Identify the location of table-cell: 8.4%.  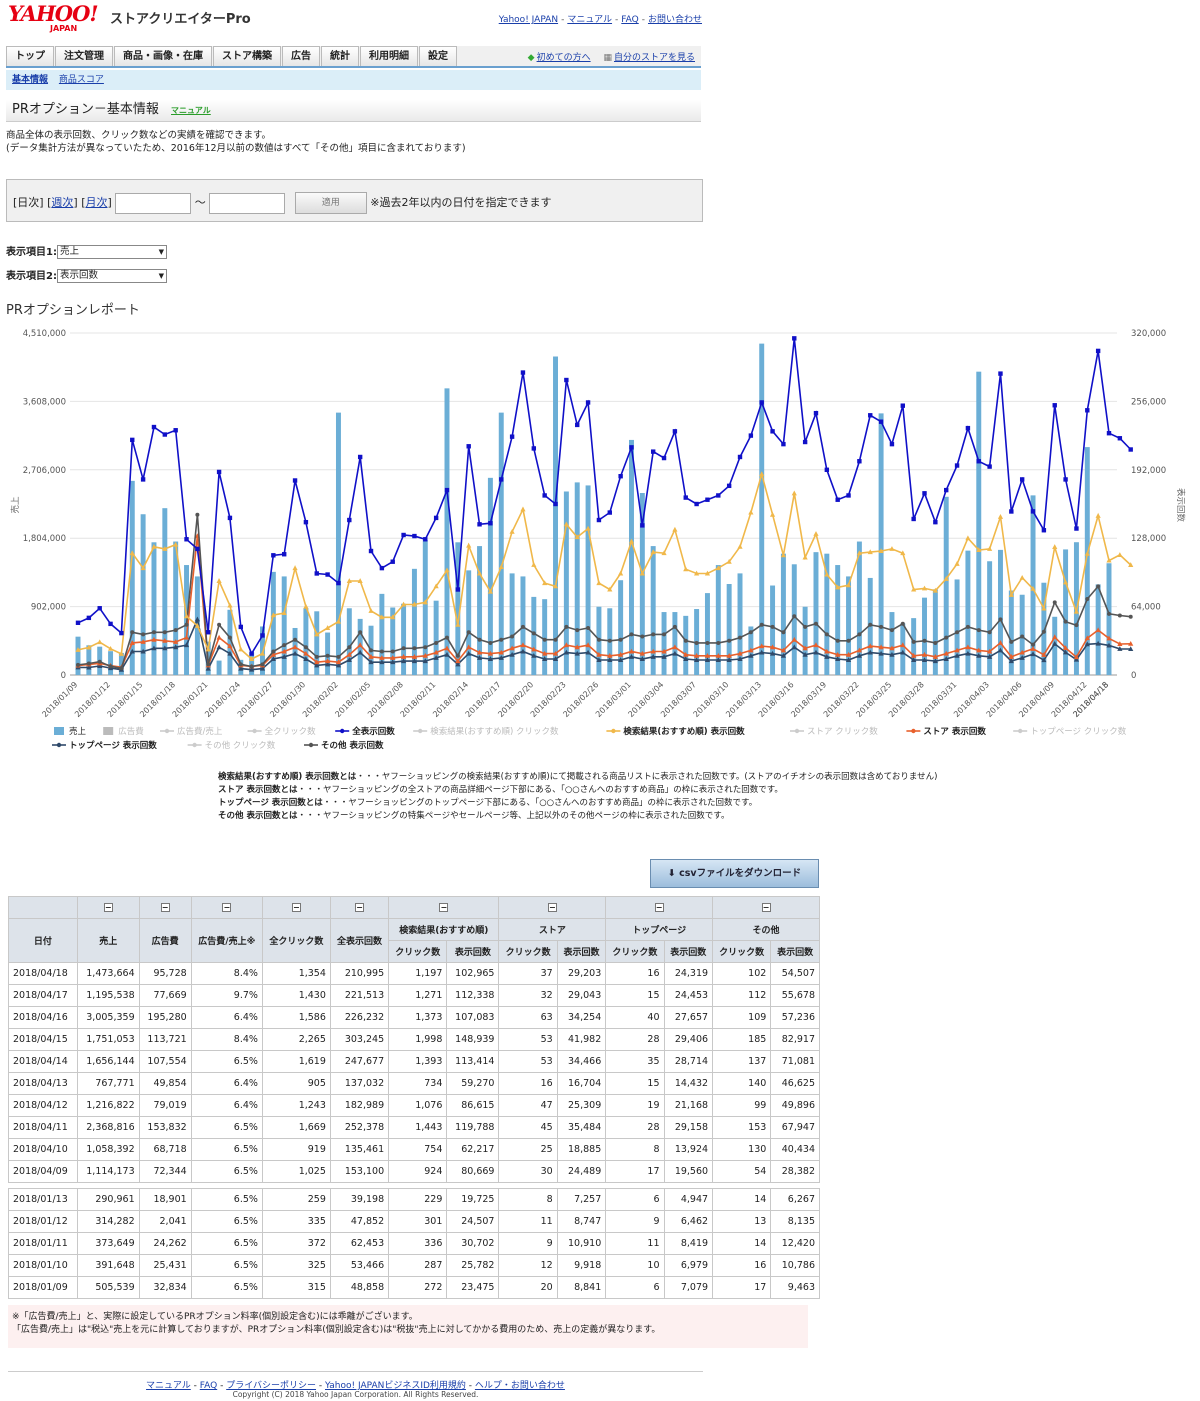
(226, 1039).